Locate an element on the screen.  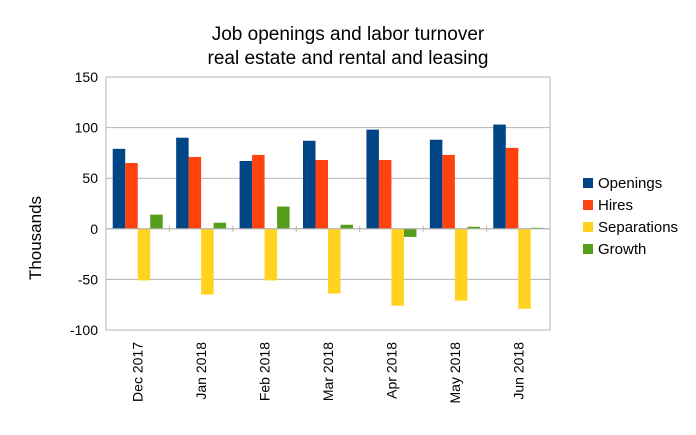
legend-label-openings: Openings is located at coordinates (630, 183).